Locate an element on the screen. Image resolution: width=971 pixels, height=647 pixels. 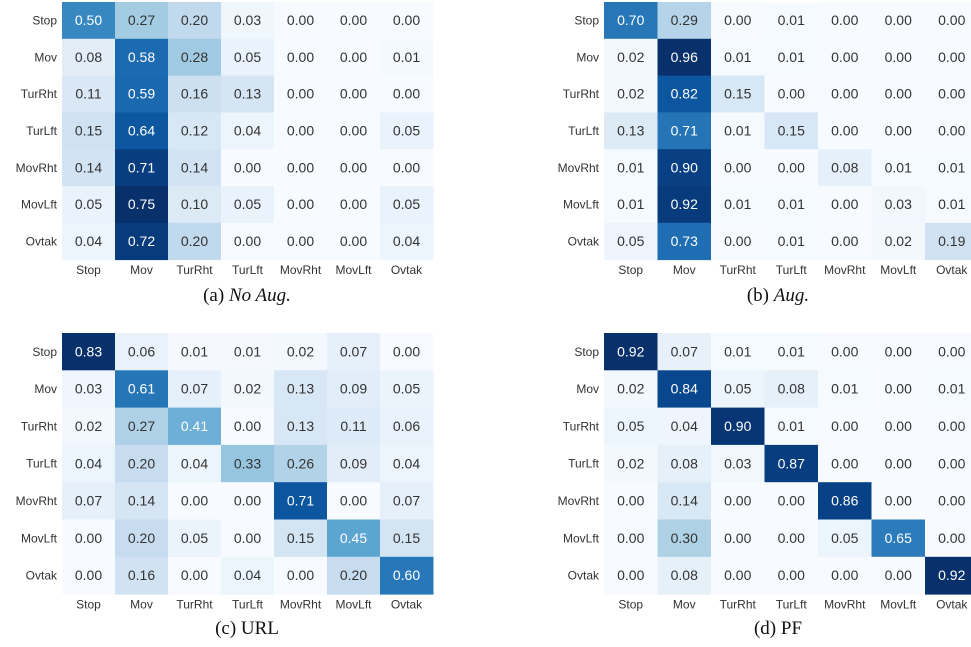
y-tick-label: MovLft is located at coordinates (581, 538).